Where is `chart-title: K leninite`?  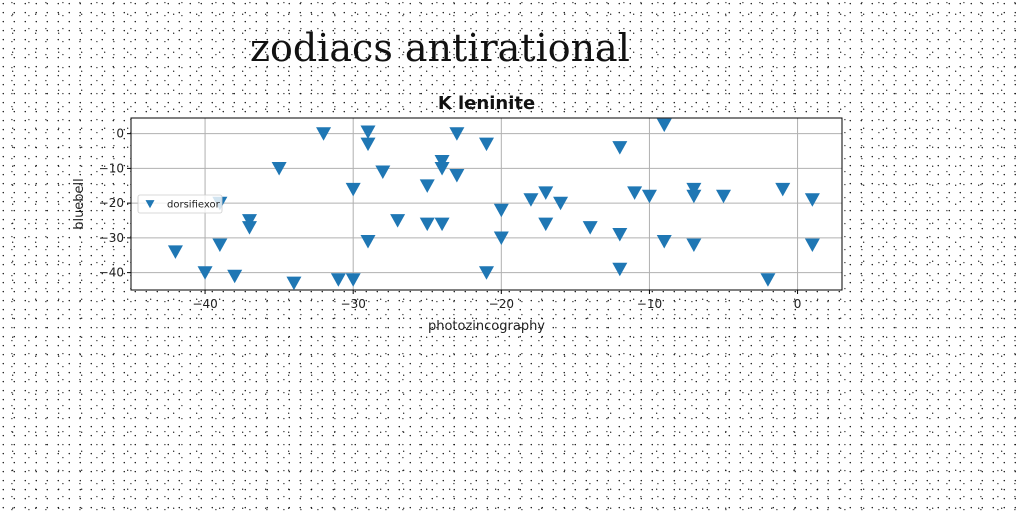
chart-title: K leninite is located at coordinates (486, 103).